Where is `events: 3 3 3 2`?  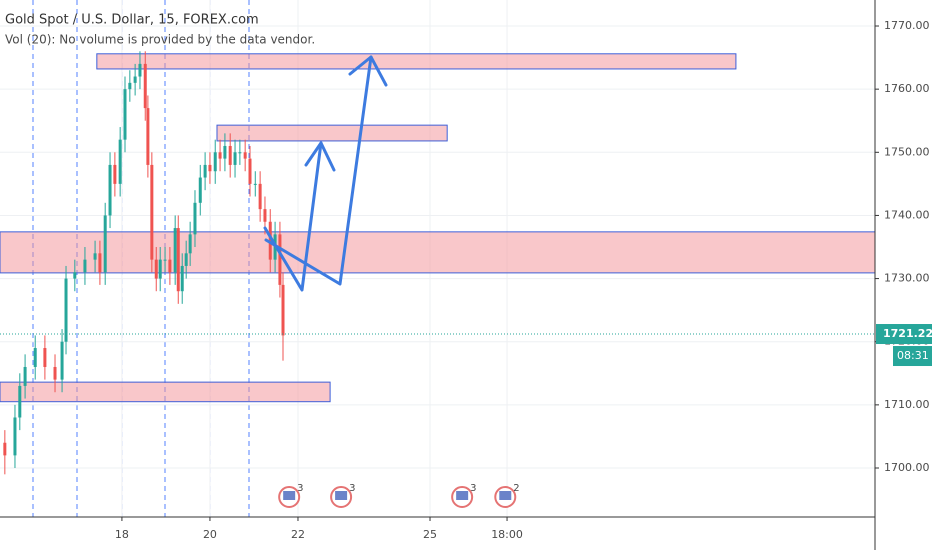
events: 3 3 3 2 is located at coordinates (399, 495).